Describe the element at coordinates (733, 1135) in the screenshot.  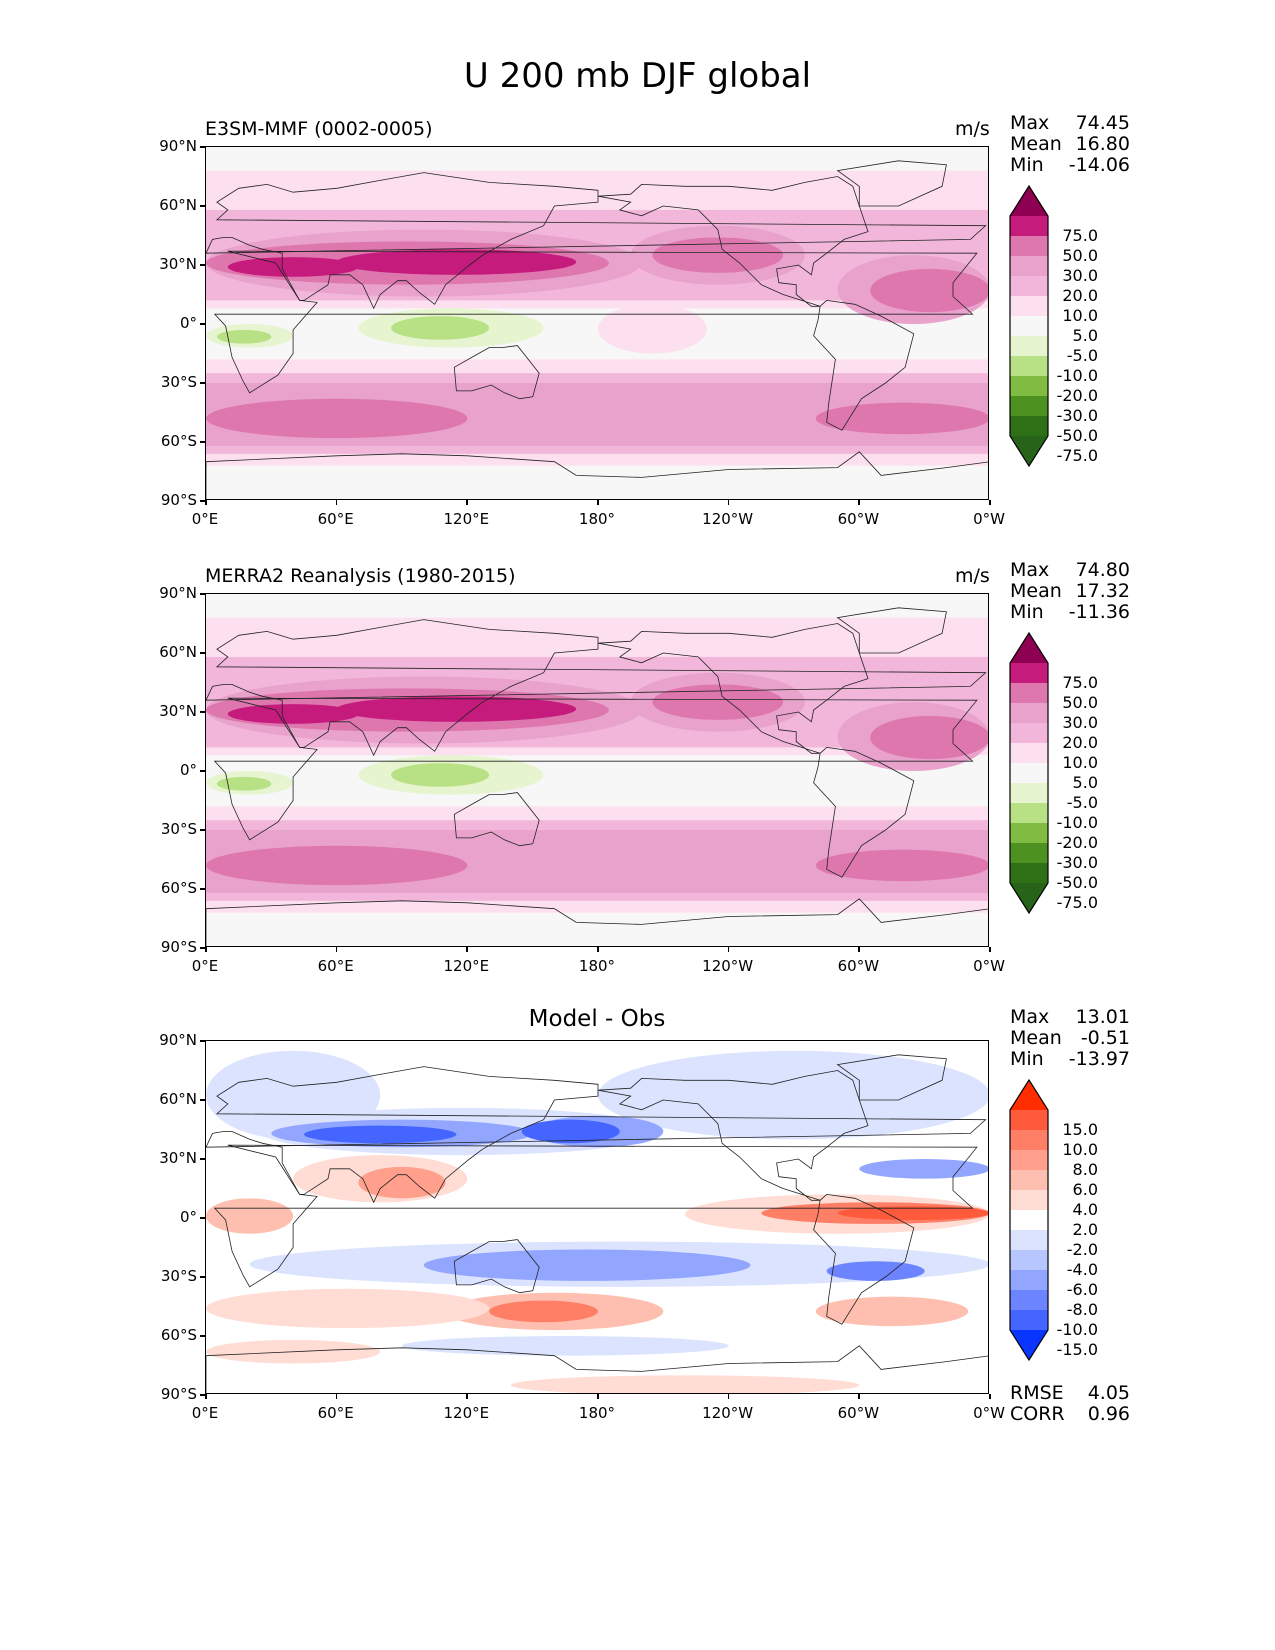
I see `coastline-namerica` at that location.